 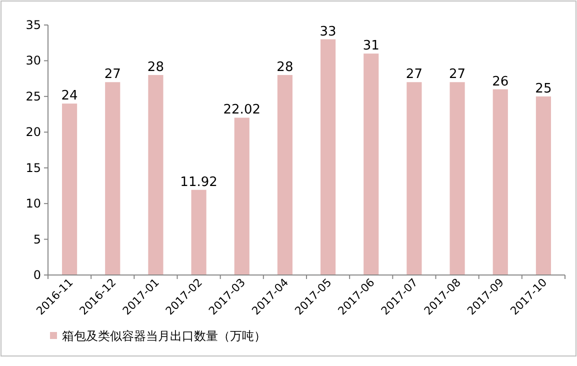 What do you see at coordinates (33, 167) in the screenshot?
I see `y-tick-label: 15` at bounding box center [33, 167].